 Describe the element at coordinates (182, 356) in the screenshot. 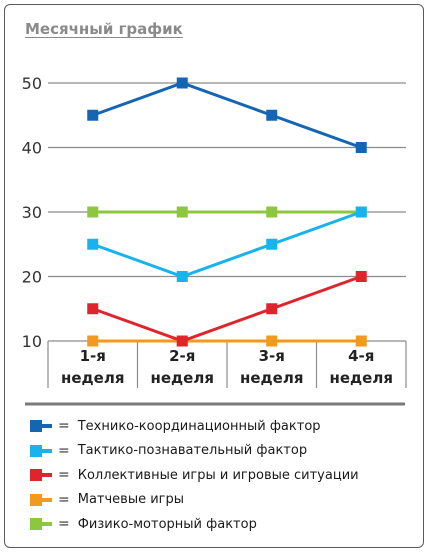

I see `x-tick-label: 2-я` at that location.